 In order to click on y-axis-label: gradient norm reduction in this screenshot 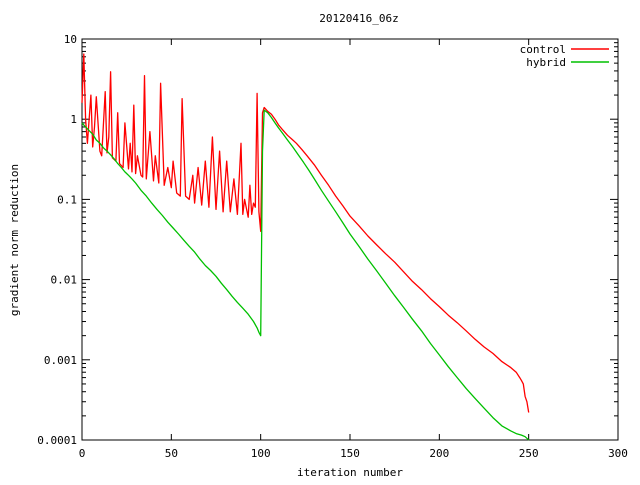, I will do `click(14, 240)`.